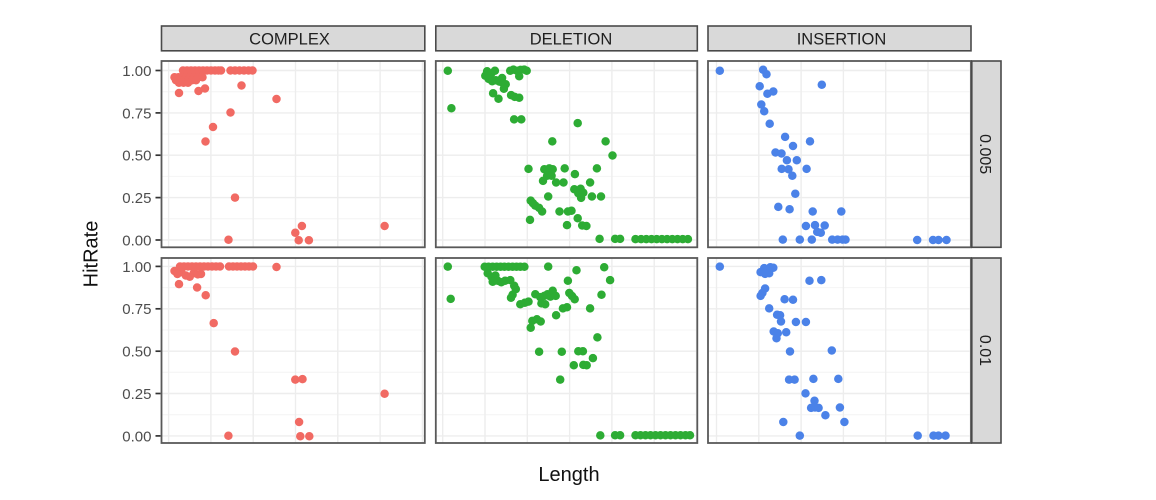 This screenshot has width=1156, height=500. What do you see at coordinates (984, 154) in the screenshot?
I see `svg-text: 0.005` at bounding box center [984, 154].